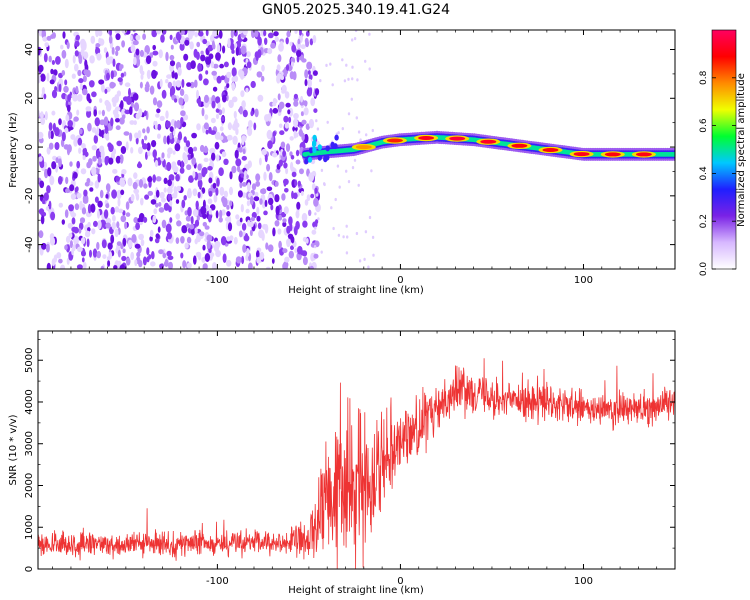  I want to click on y-tick-label: 2000, so click(29, 485).